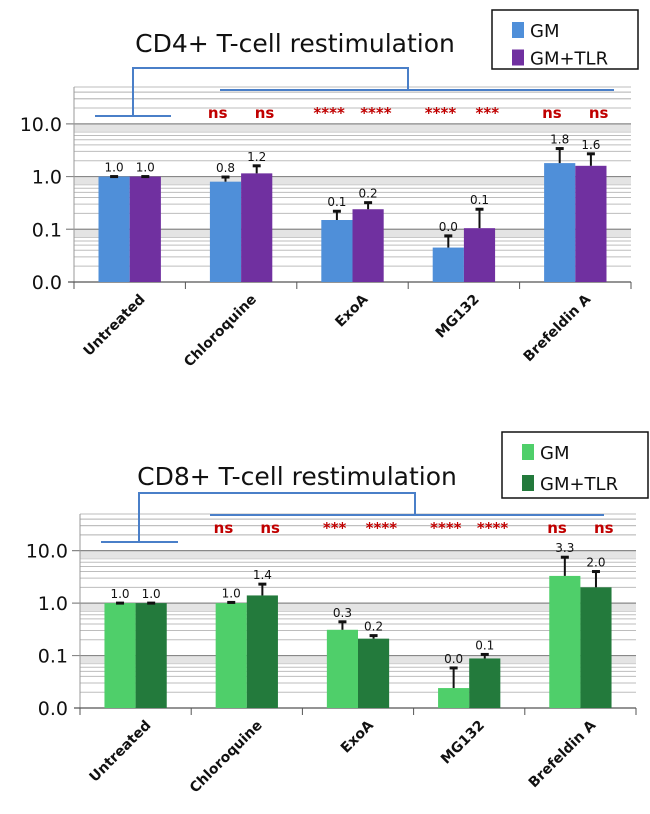 Image resolution: width=650 pixels, height=814 pixels. I want to click on chart-title: CD8+ T-cell restimulation, so click(297, 476).